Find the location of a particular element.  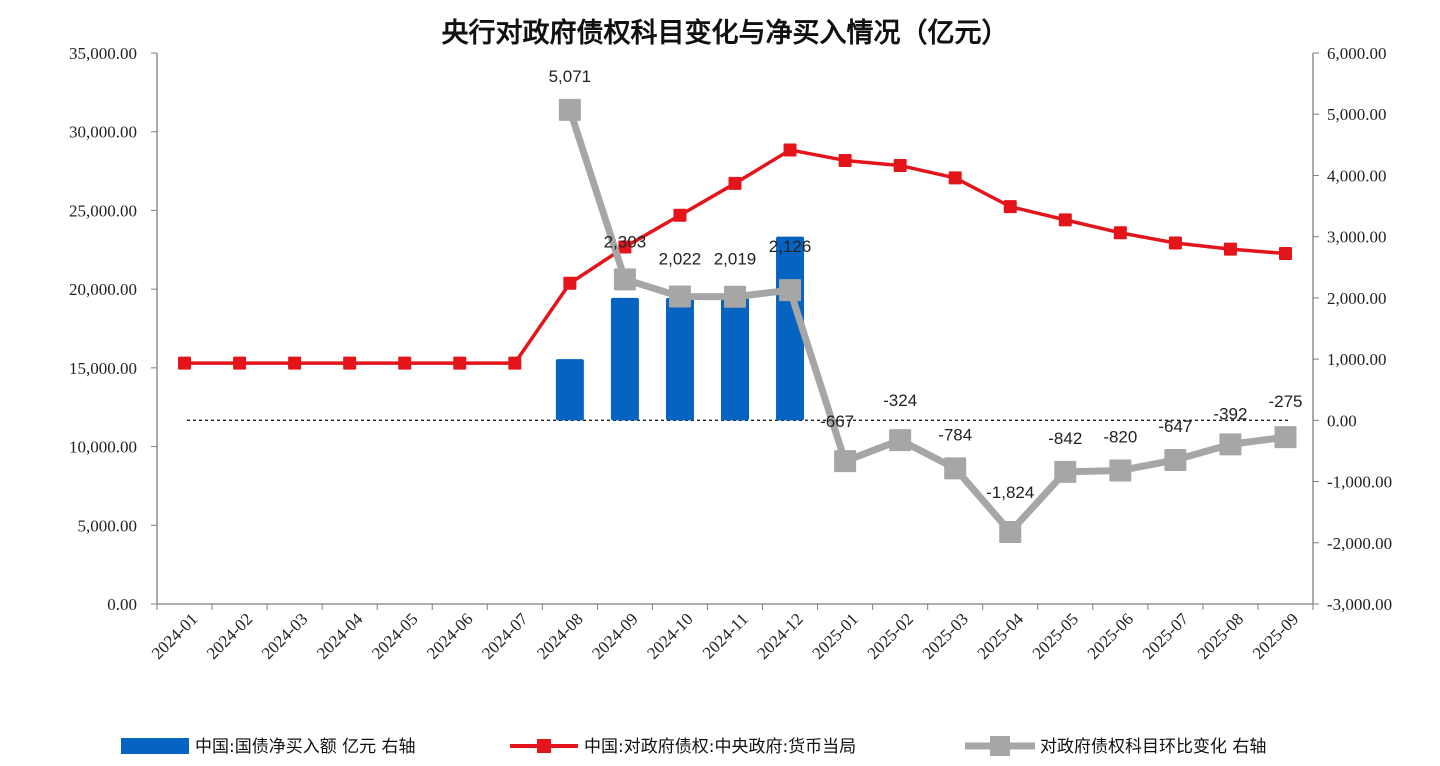

right-tick-label: 6,000.00 is located at coordinates (1357, 53).